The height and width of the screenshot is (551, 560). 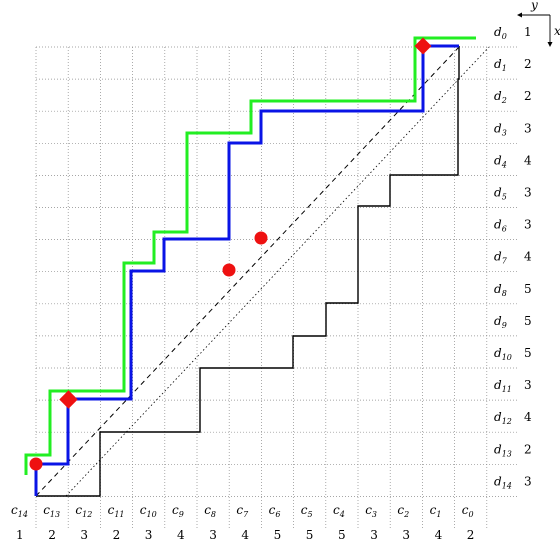 What do you see at coordinates (503, 450) in the screenshot?
I see `row-label: d13` at bounding box center [503, 450].